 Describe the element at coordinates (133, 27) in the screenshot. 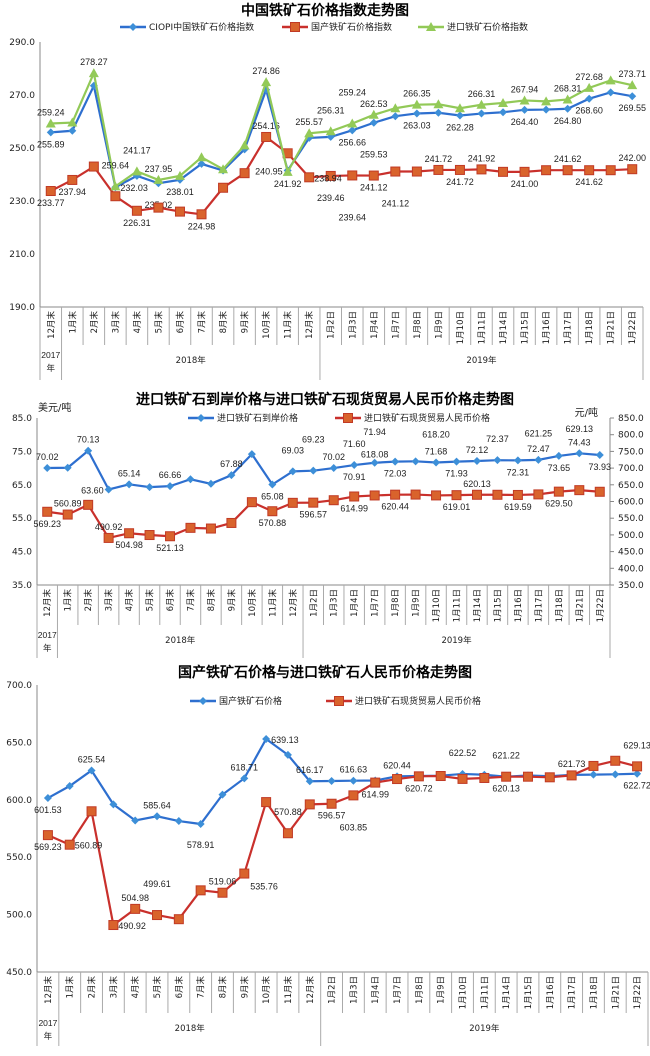

I see `legend-diamond-icon` at that location.